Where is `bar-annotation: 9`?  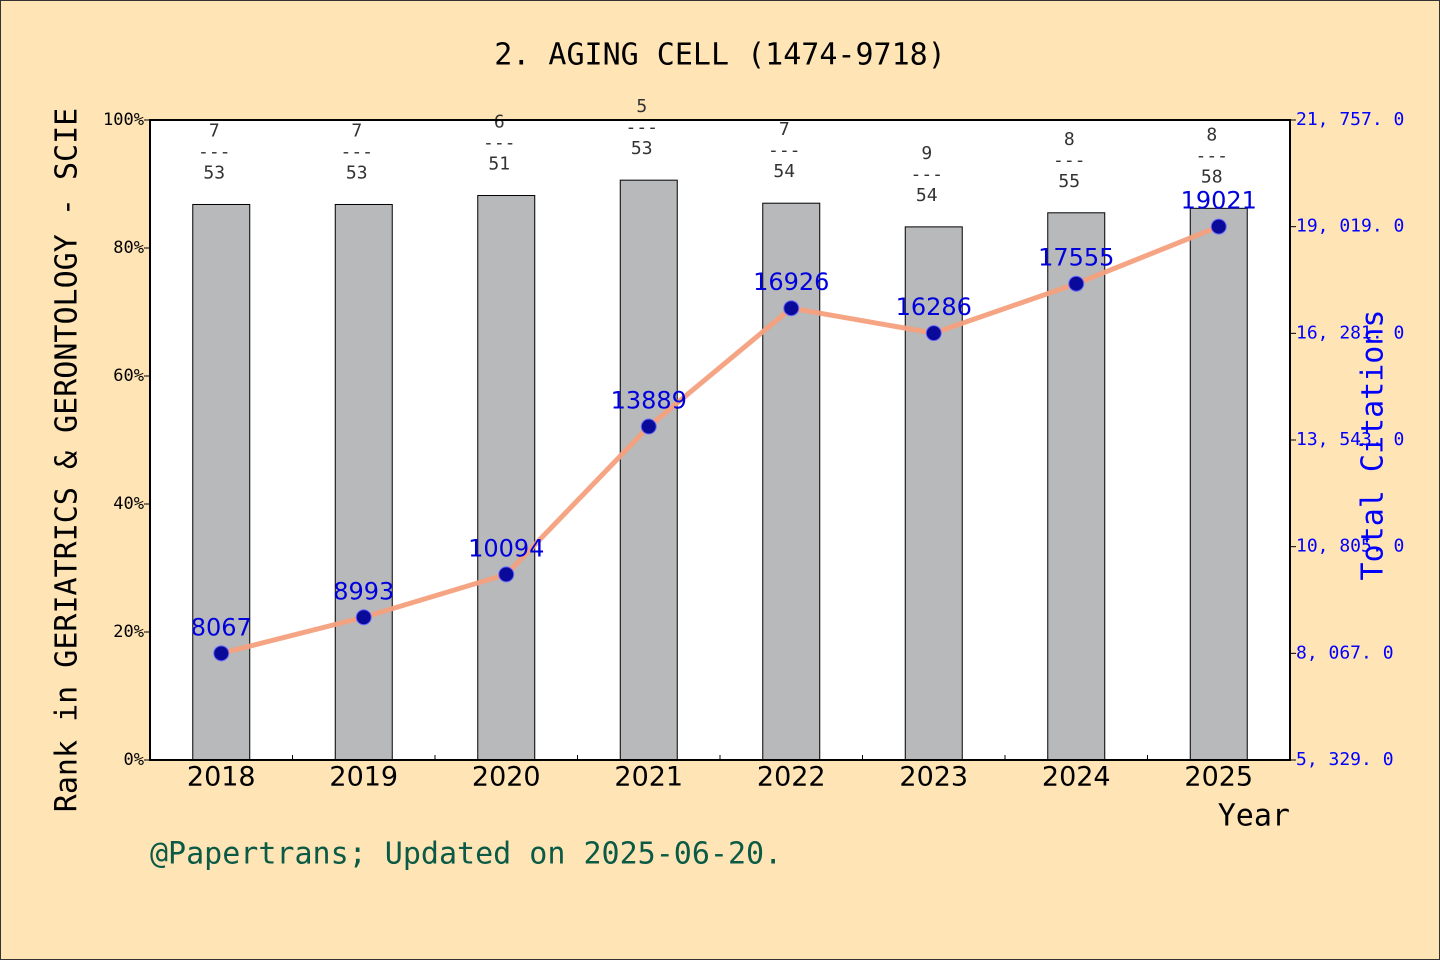 bar-annotation: 9 is located at coordinates (926, 153).